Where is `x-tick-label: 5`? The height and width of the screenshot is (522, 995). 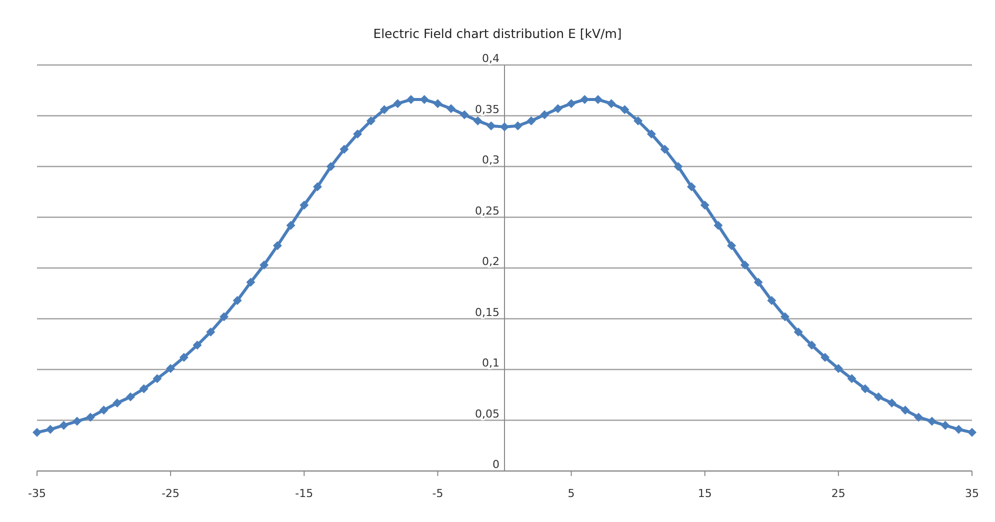
x-tick-label: 5 is located at coordinates (571, 493).